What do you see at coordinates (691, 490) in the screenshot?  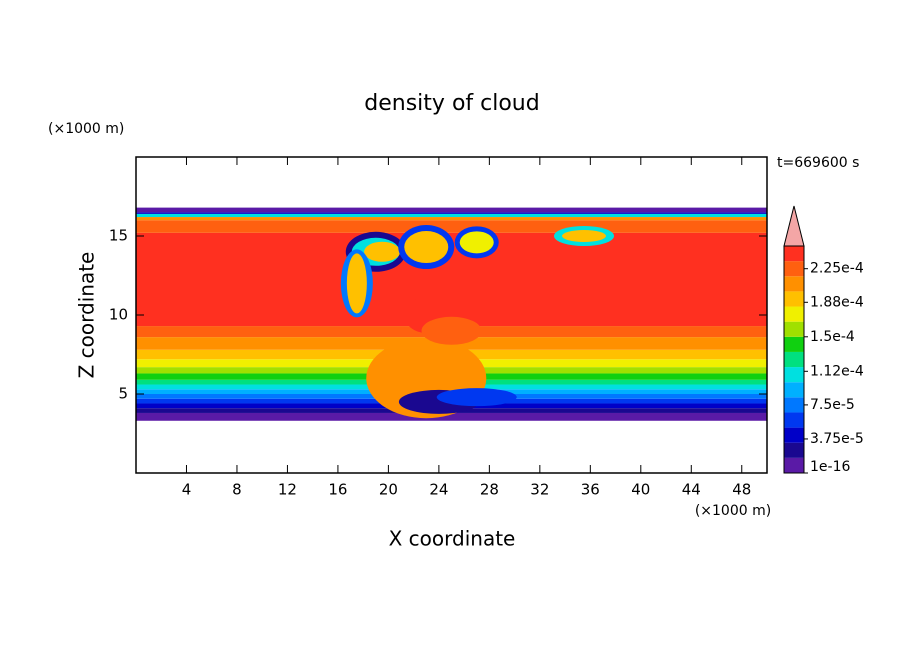 I see `x-tick-label: 44` at bounding box center [691, 490].